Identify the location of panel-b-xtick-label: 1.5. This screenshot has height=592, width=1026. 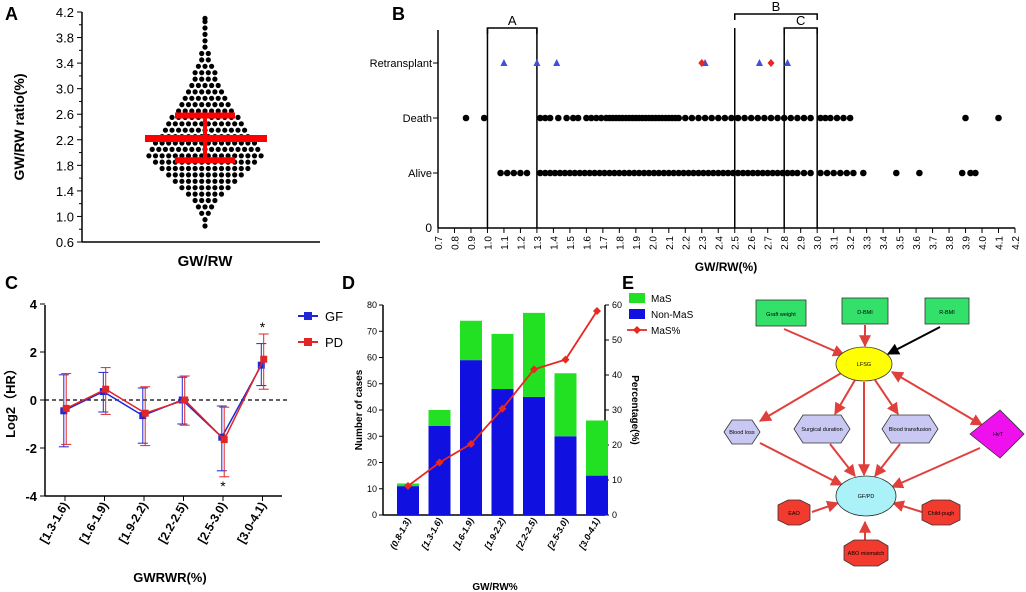
(571, 243).